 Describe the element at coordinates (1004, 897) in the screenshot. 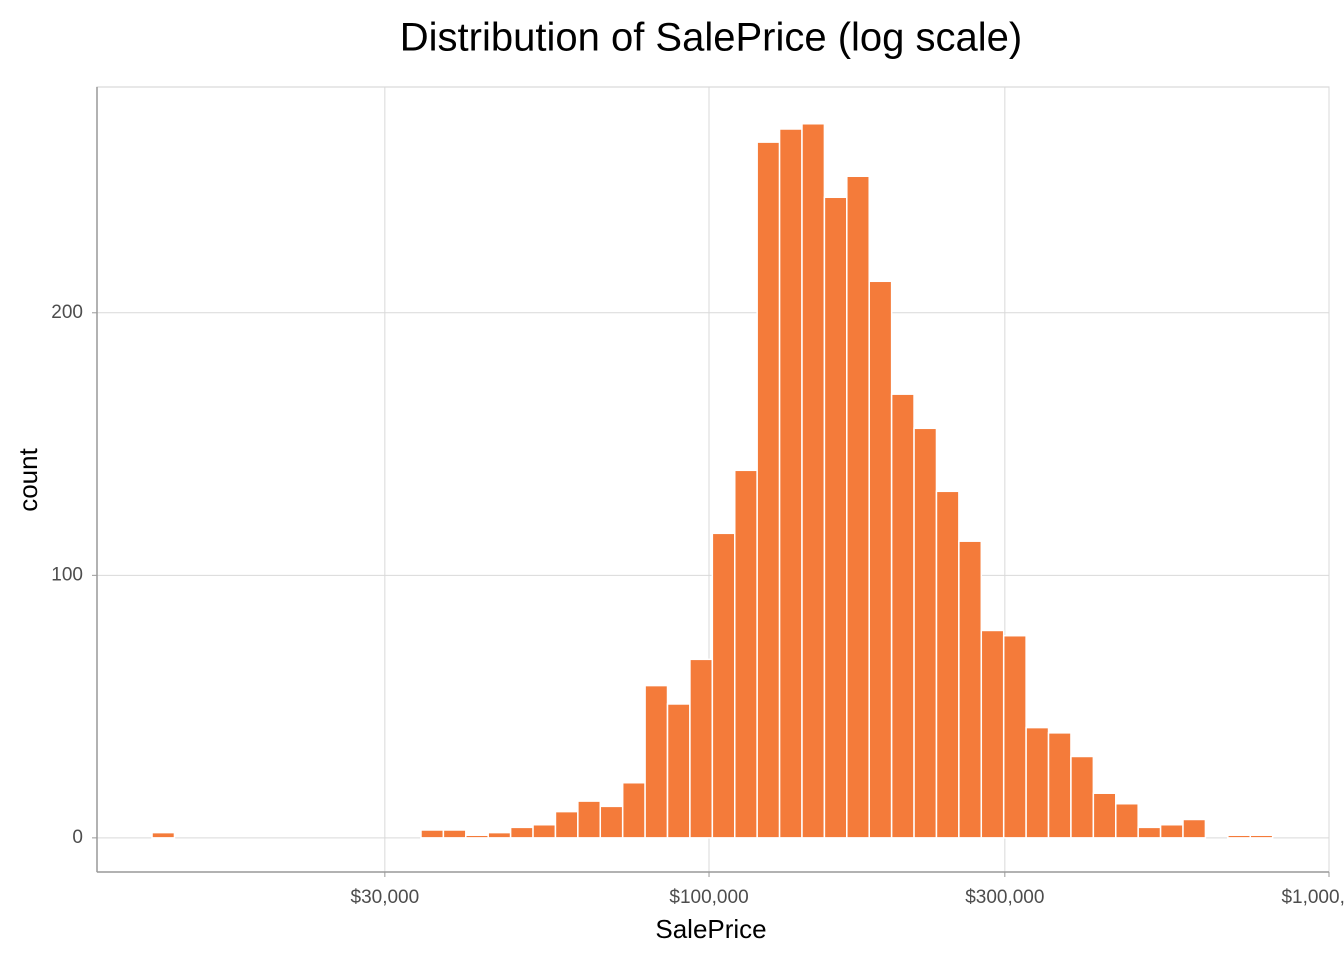

I see `x-tick-label: $300,000` at that location.